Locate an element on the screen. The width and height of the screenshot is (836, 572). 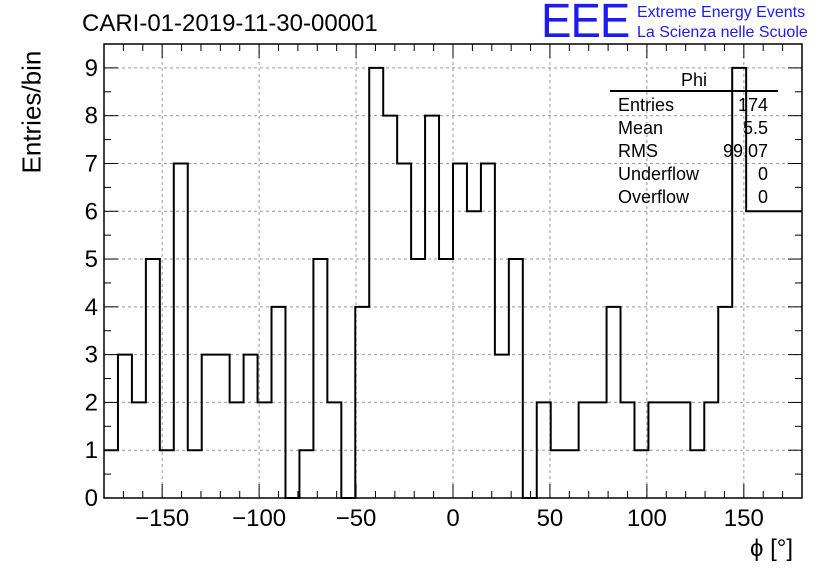
y-tick-label: 4 is located at coordinates (91, 307).